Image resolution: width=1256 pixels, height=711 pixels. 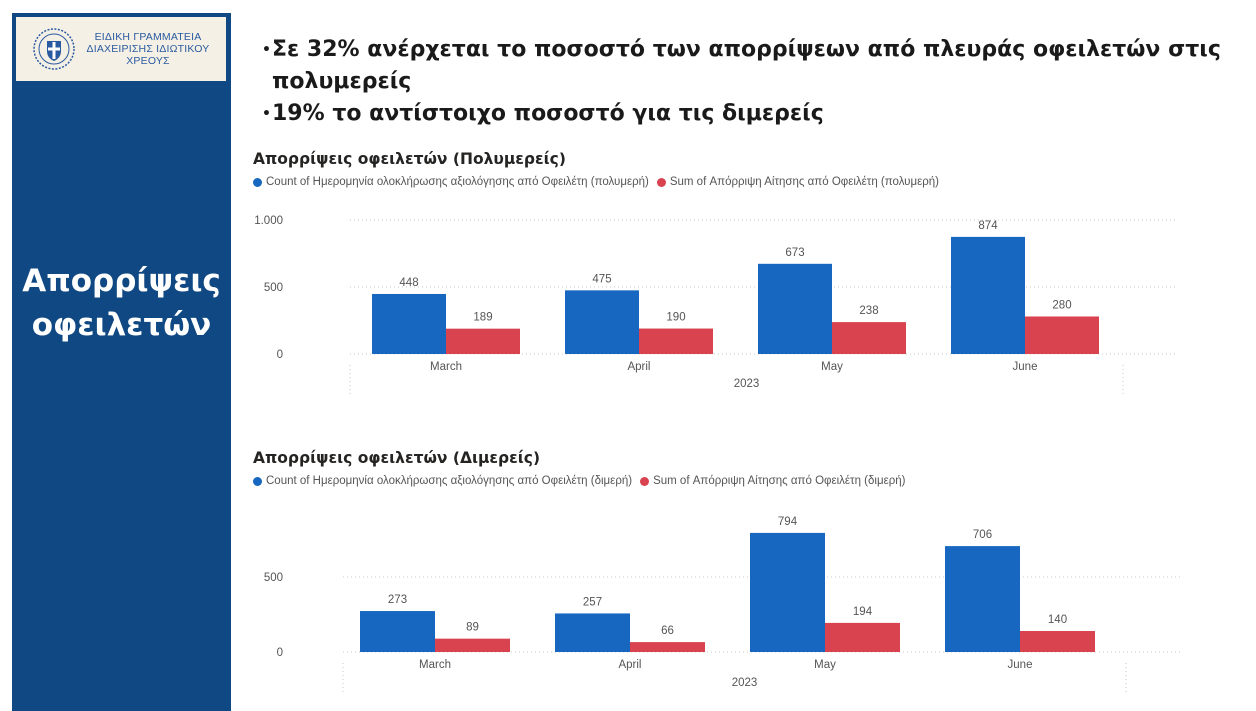 I want to click on data-label: 189, so click(x=482, y=318).